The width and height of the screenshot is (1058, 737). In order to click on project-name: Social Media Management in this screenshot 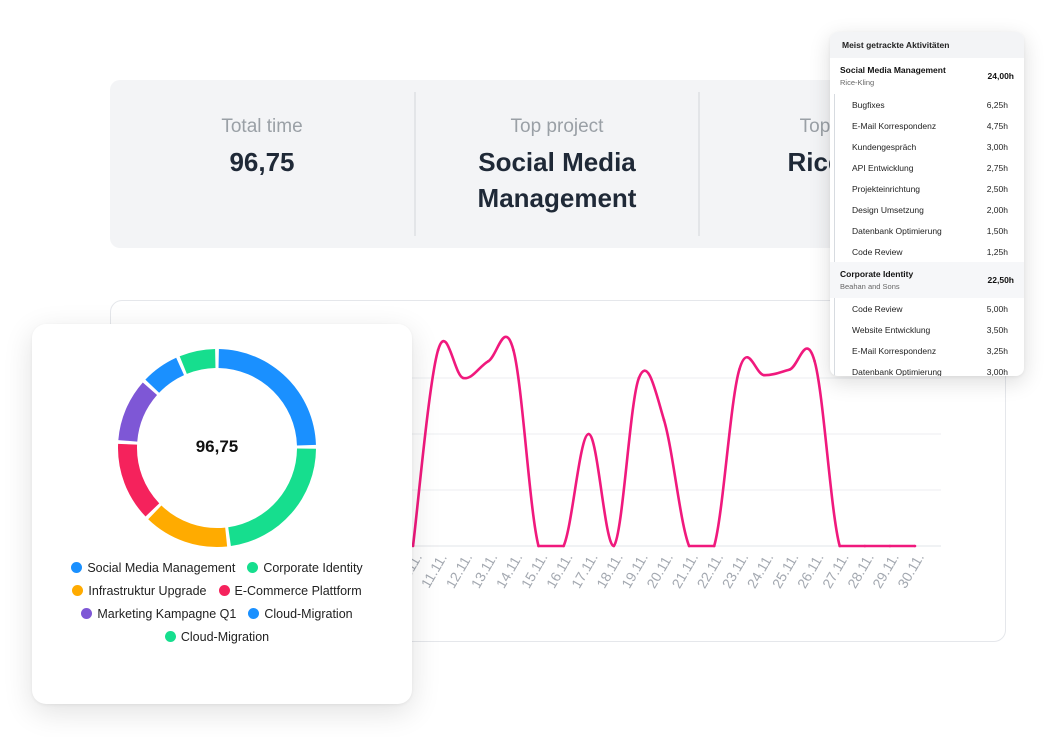, I will do `click(893, 70)`.